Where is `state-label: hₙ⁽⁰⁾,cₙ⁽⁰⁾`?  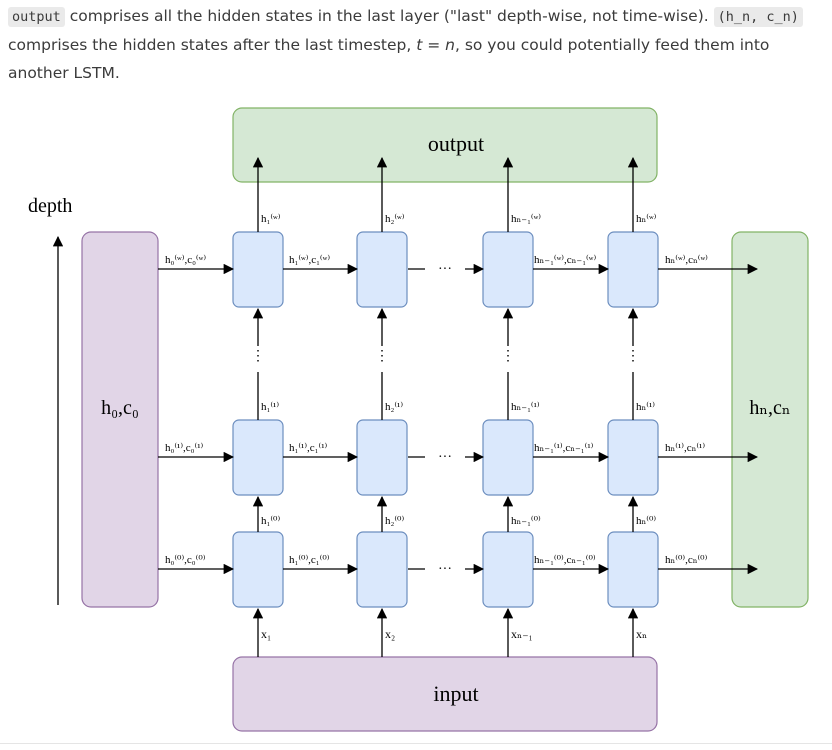
state-label: hₙ⁽⁰⁾,cₙ⁽⁰⁾ is located at coordinates (686, 560).